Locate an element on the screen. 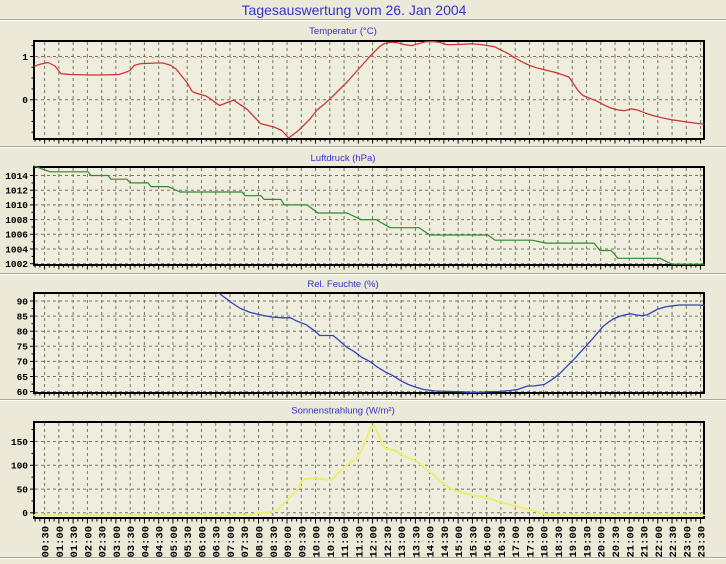 Image resolution: width=726 pixels, height=564 pixels. svg-text: 04:00 is located at coordinates (146, 542).